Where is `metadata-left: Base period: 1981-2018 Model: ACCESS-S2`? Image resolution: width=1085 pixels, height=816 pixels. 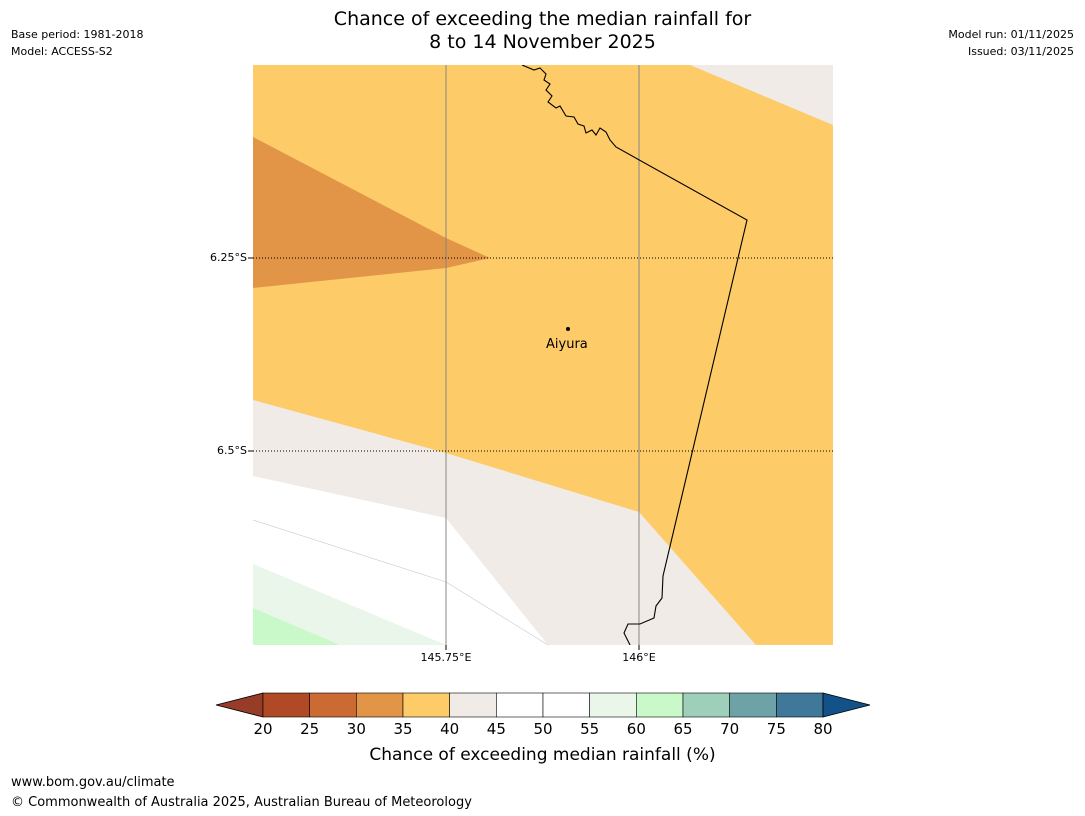
metadata-left: Base period: 1981-2018 Model: ACCESS-S2 is located at coordinates (77, 43).